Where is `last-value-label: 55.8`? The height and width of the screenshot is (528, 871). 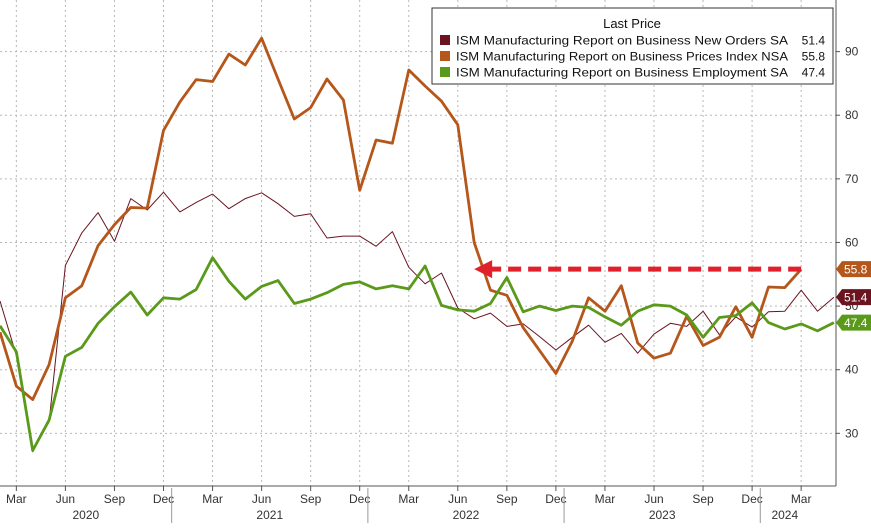 last-value-label: 55.8 is located at coordinates (856, 270).